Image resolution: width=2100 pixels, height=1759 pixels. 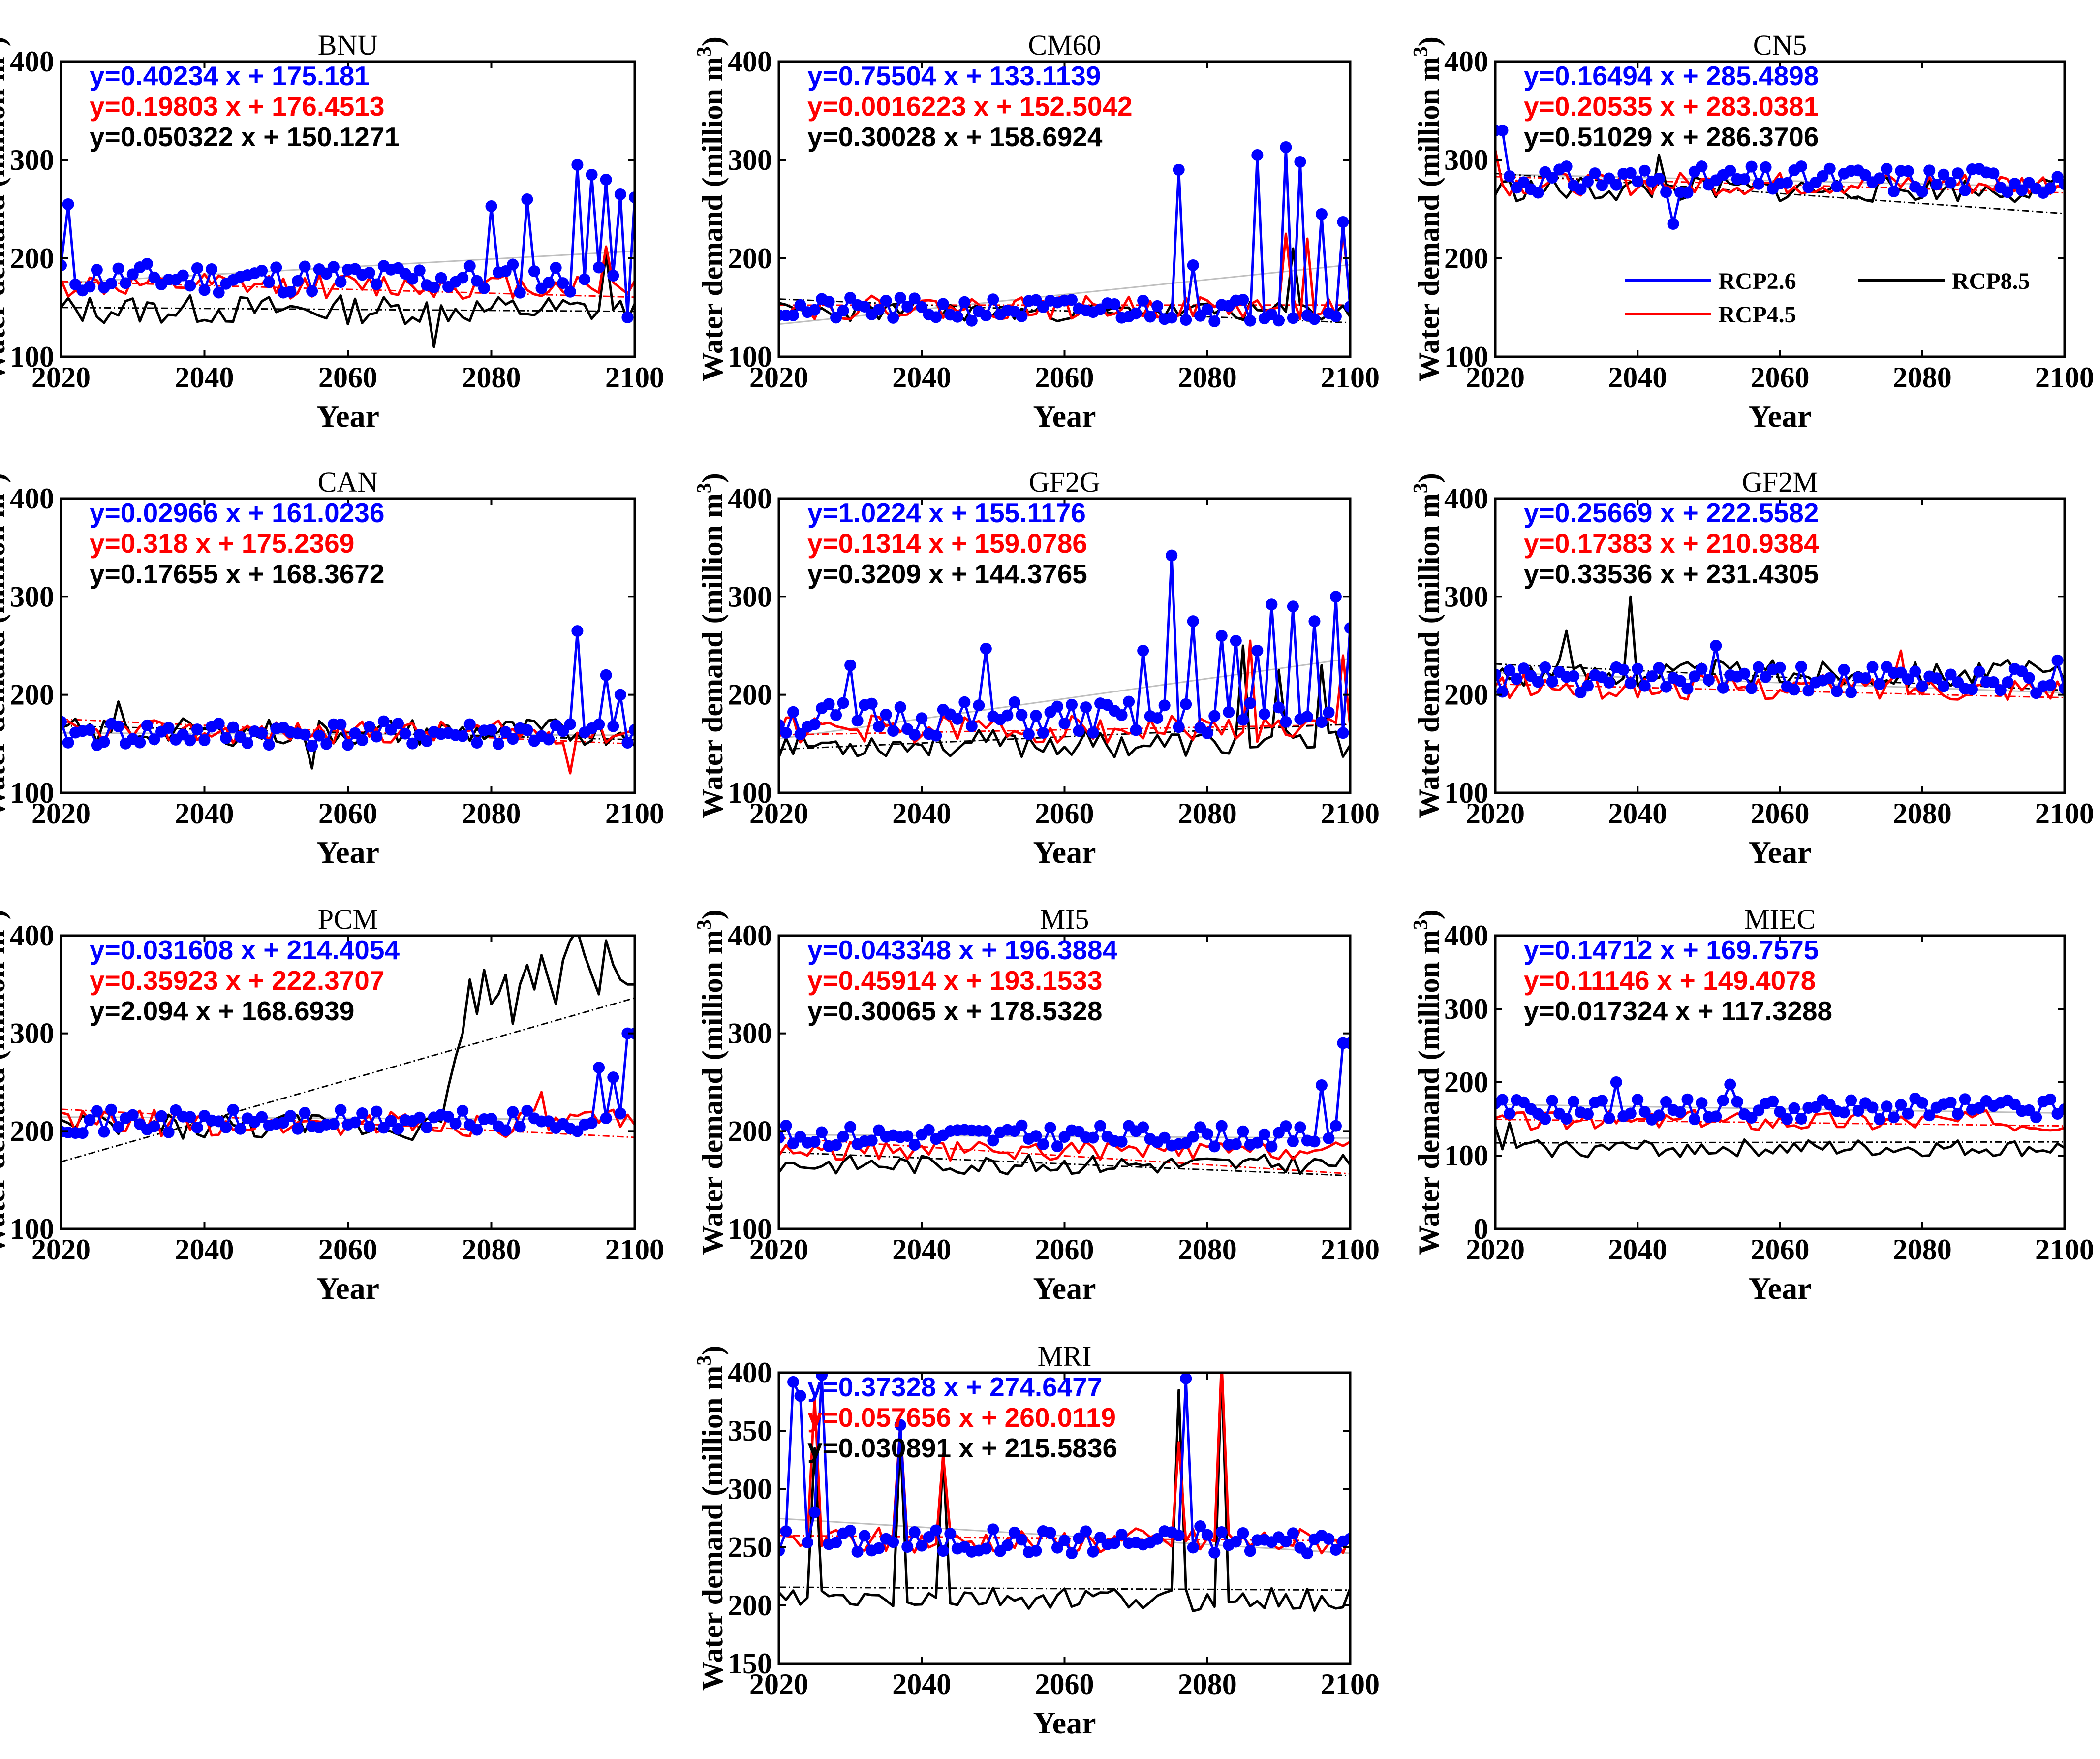 I want to click on equation-rcp85: y=0.3209 x + 144.3765, so click(x=947, y=574).